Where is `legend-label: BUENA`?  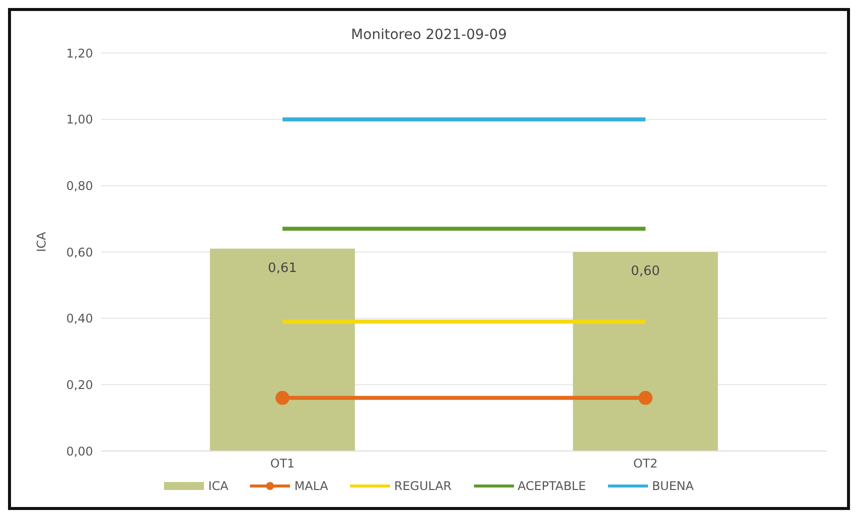
legend-label: BUENA is located at coordinates (673, 486).